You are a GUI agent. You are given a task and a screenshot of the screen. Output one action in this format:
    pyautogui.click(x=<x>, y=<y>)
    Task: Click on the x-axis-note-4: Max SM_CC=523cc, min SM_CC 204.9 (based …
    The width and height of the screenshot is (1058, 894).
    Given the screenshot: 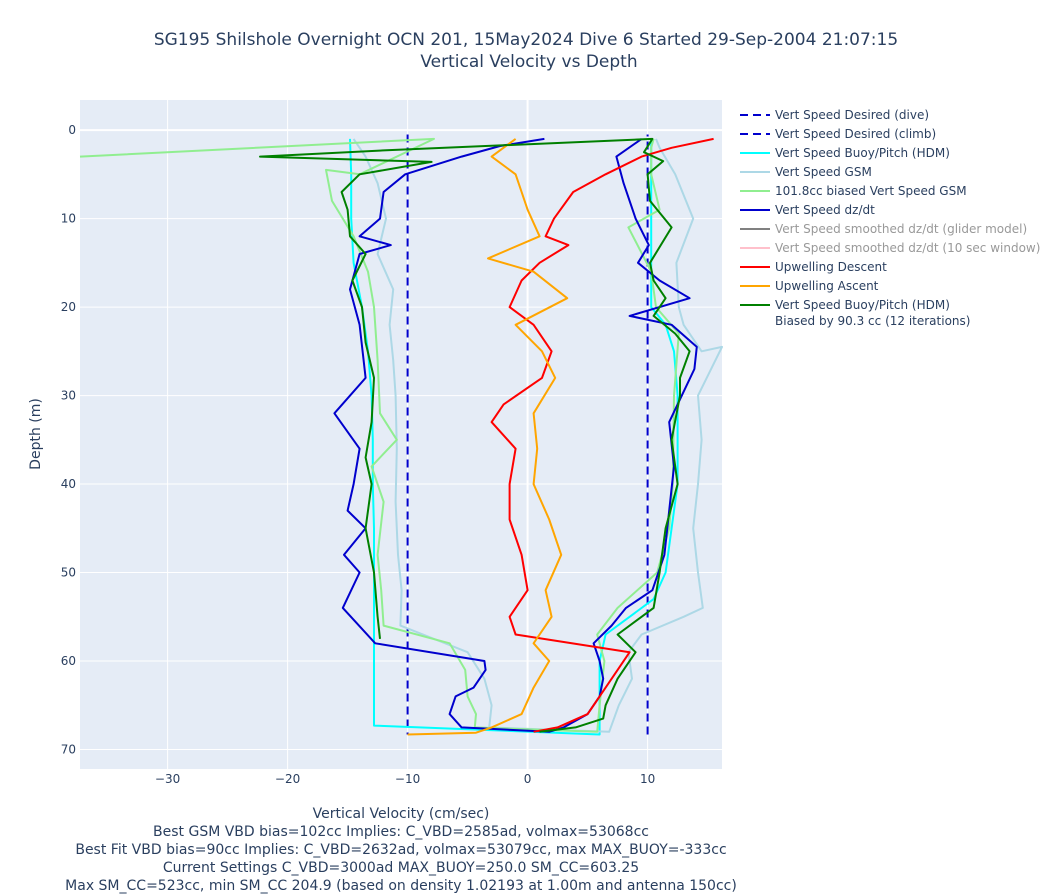 What is the action you would take?
    pyautogui.click(x=401, y=886)
    